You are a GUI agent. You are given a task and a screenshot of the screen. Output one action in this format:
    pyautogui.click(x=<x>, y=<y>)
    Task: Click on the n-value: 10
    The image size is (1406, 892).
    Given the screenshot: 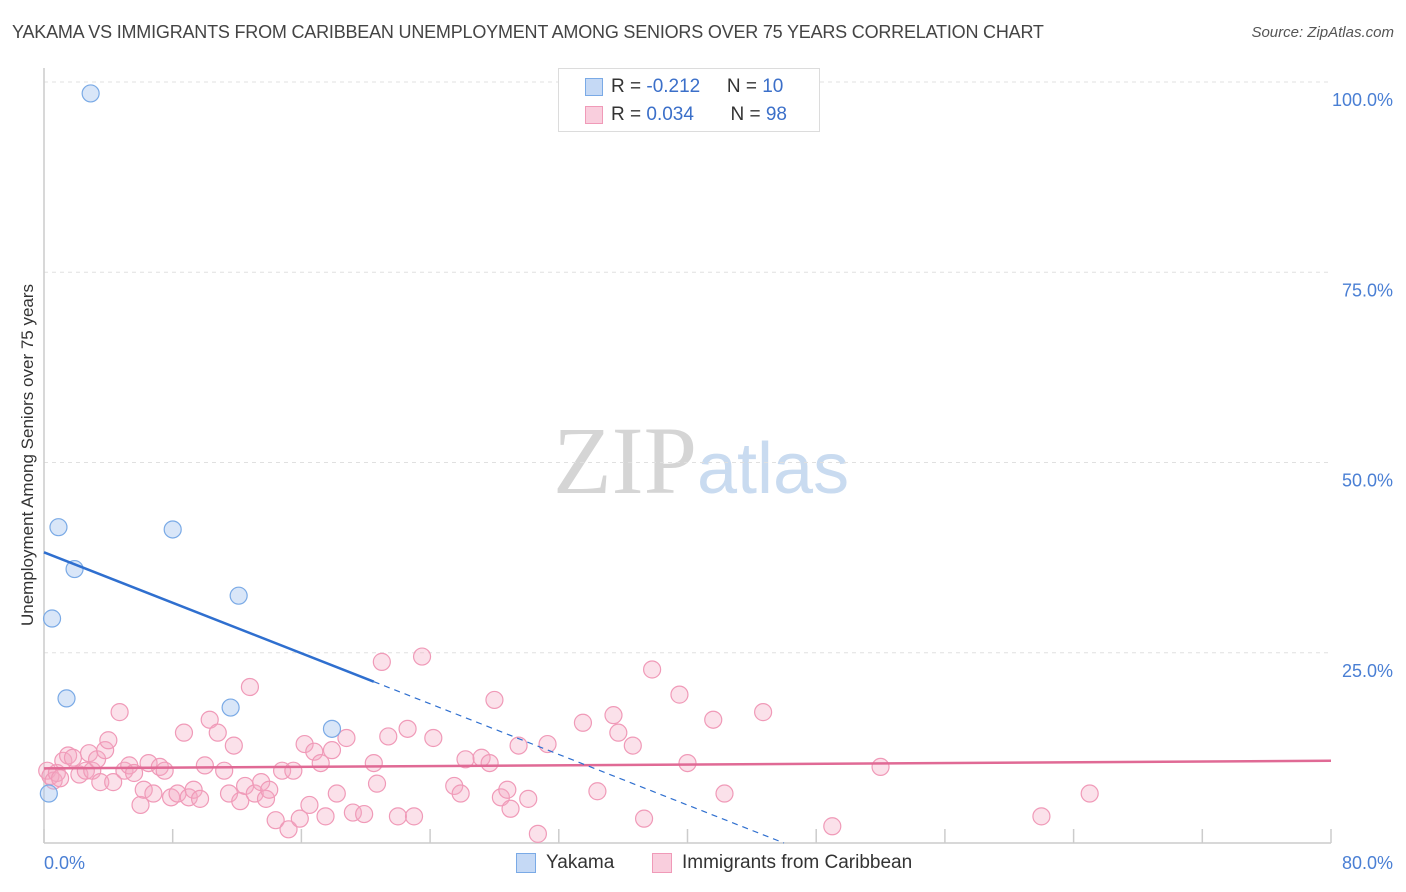 What is the action you would take?
    pyautogui.click(x=773, y=86)
    